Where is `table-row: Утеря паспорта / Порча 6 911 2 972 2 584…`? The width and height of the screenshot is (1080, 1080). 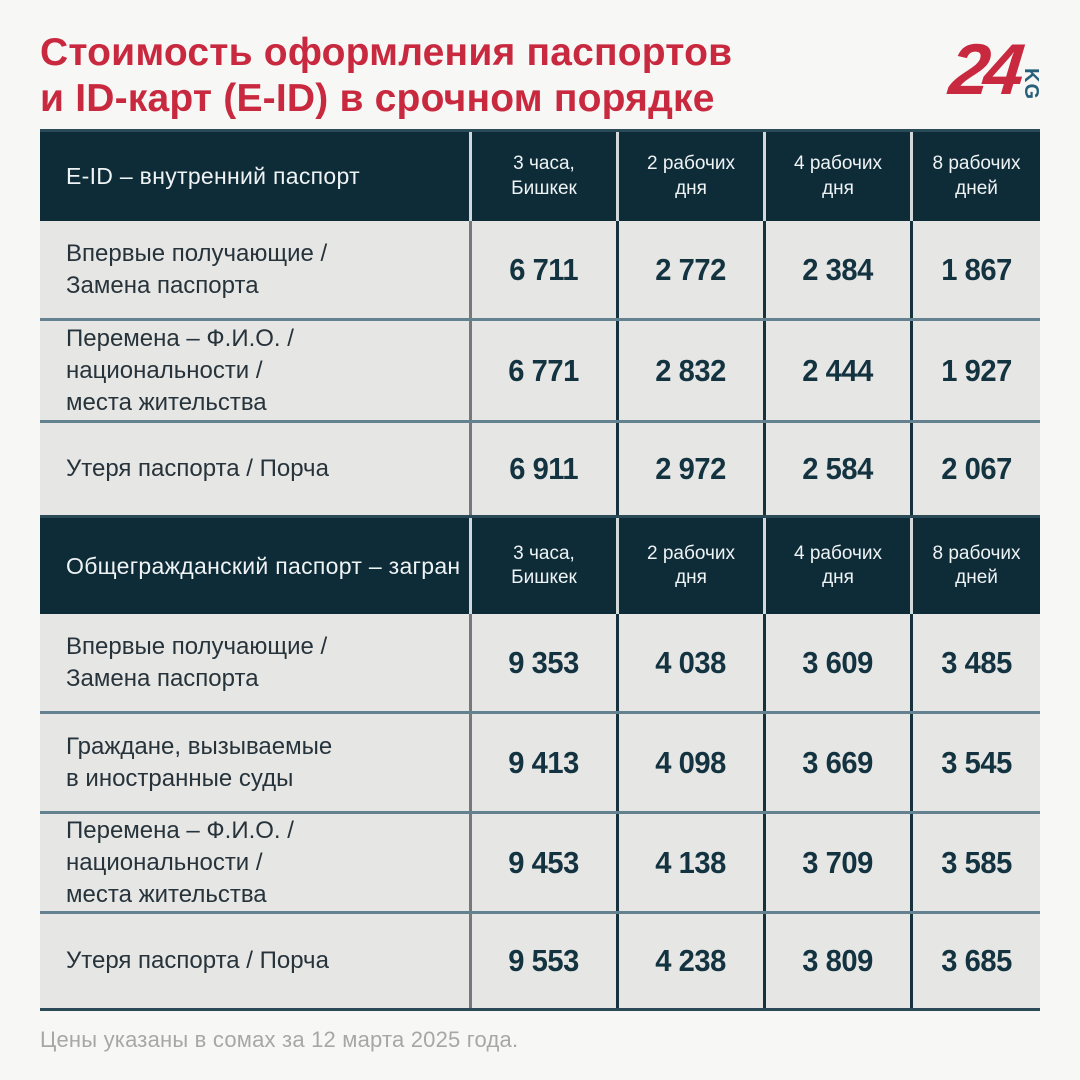 table-row: Утеря паспорта / Порча 6 911 2 972 2 584… is located at coordinates (540, 469).